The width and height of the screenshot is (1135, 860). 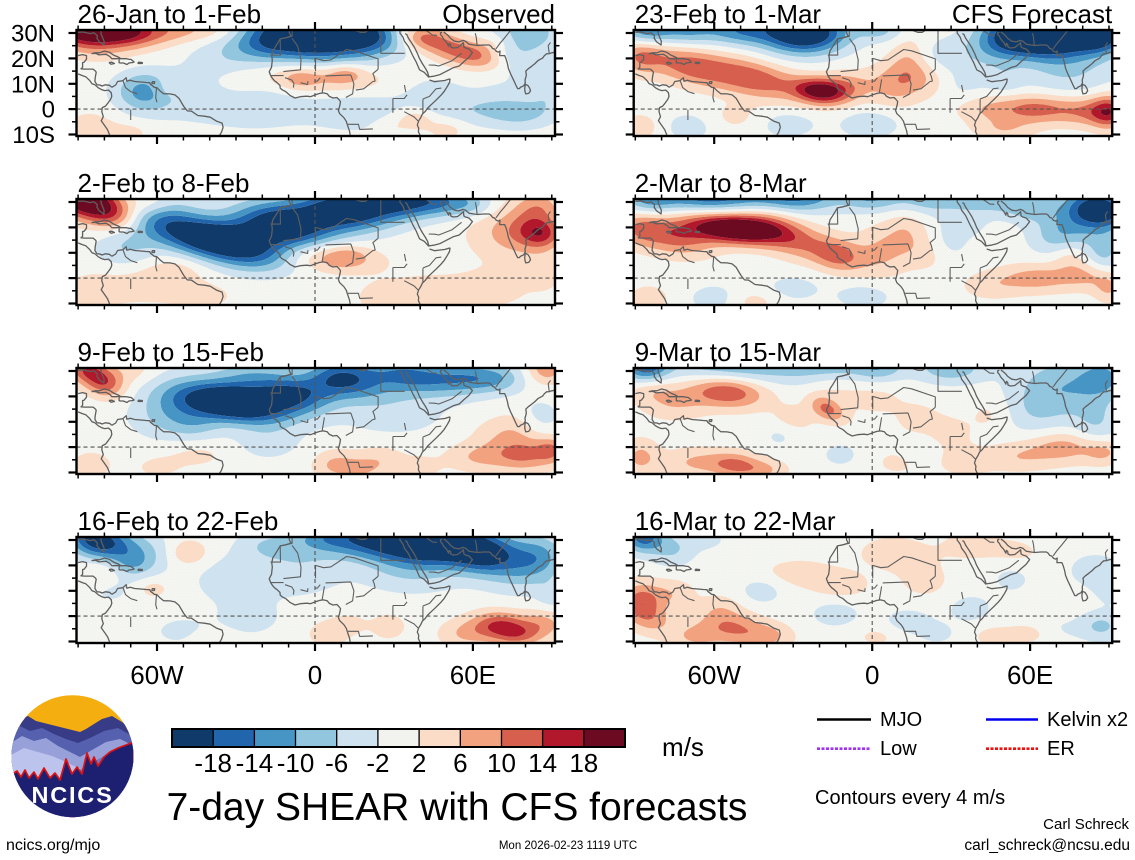 What do you see at coordinates (33, 34) in the screenshot?
I see `svg-text: 30N` at bounding box center [33, 34].